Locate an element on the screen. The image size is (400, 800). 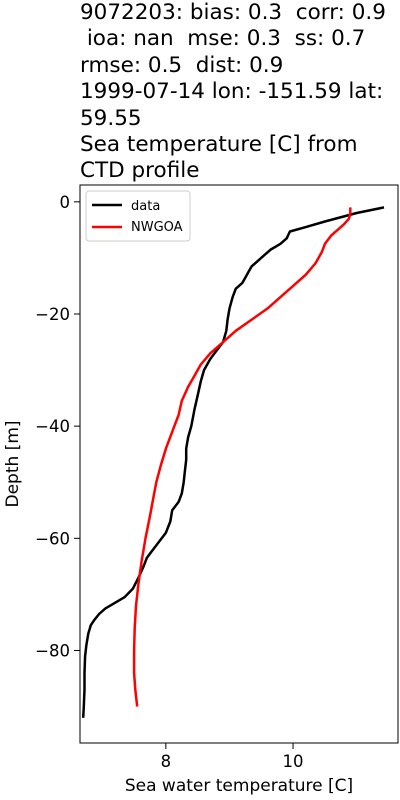
title-line: 9072203: bias: 0.3 corr: 0.9 is located at coordinates (233, 12).